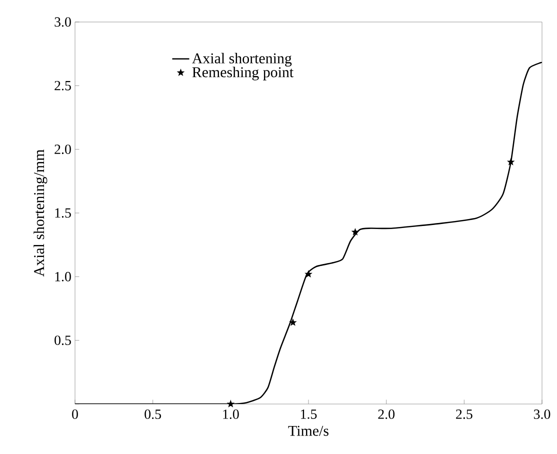 The width and height of the screenshot is (557, 454). What do you see at coordinates (153, 414) in the screenshot?
I see `x-tick-label: 0.5` at bounding box center [153, 414].